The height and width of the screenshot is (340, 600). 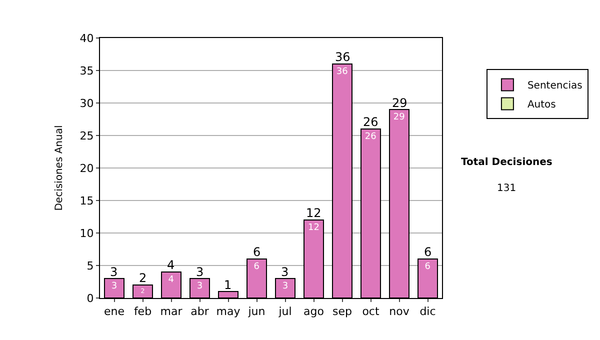 I want to click on x-tick-label: nov, so click(x=399, y=311).